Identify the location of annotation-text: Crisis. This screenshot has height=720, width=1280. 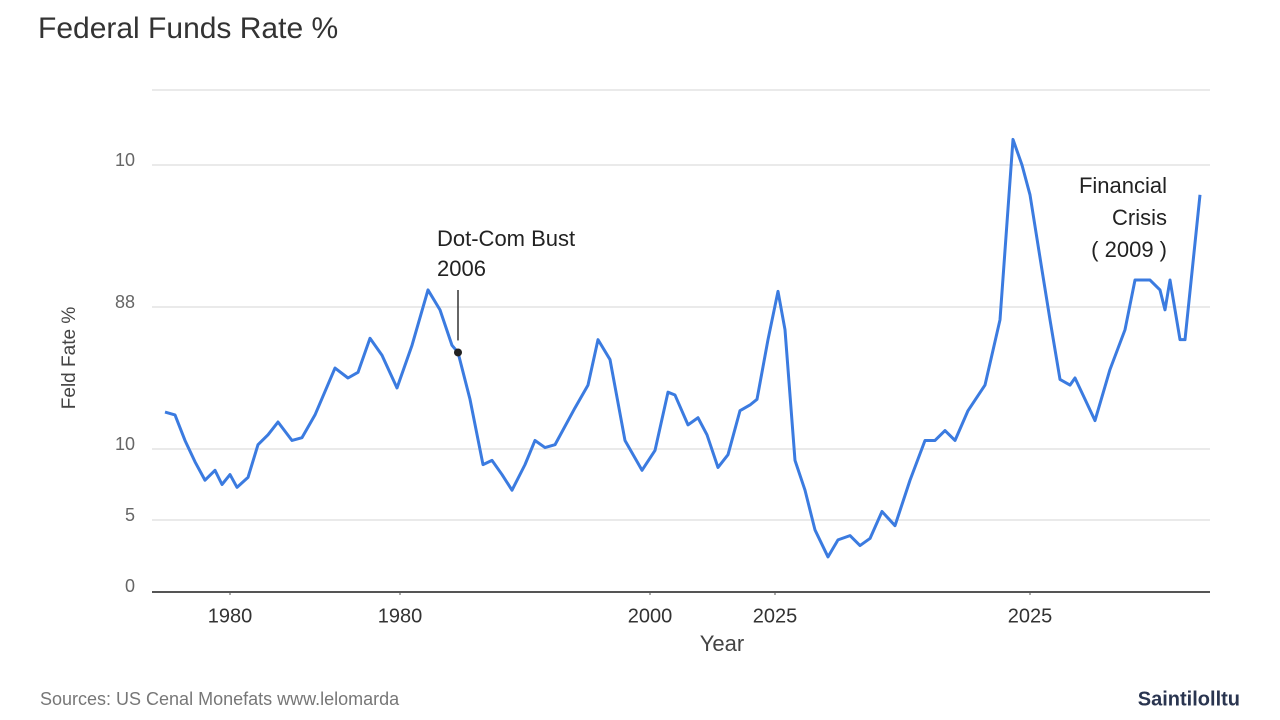
(1139, 217).